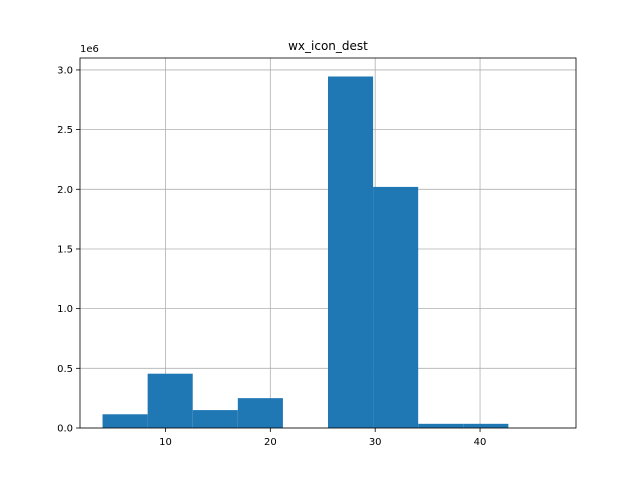 Image resolution: width=640 pixels, height=484 pixels. Describe the element at coordinates (165, 442) in the screenshot. I see `x-tick-label: 10` at that location.